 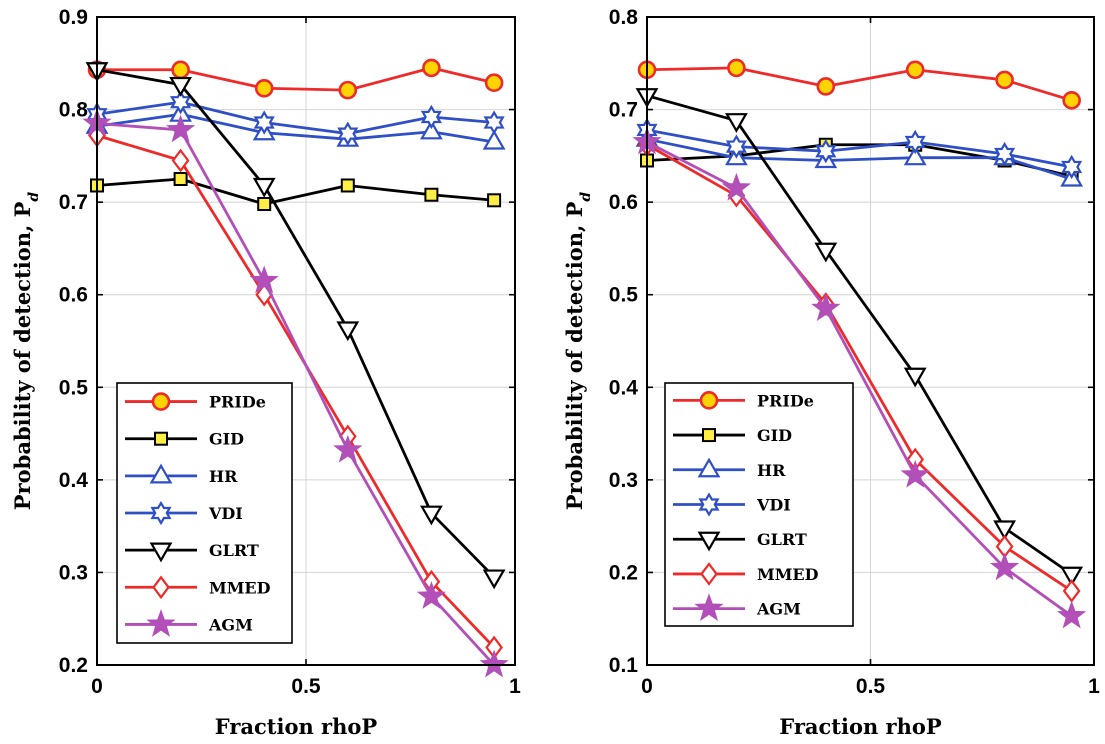 I want to click on series-line-vdi, so click(x=295, y=118).